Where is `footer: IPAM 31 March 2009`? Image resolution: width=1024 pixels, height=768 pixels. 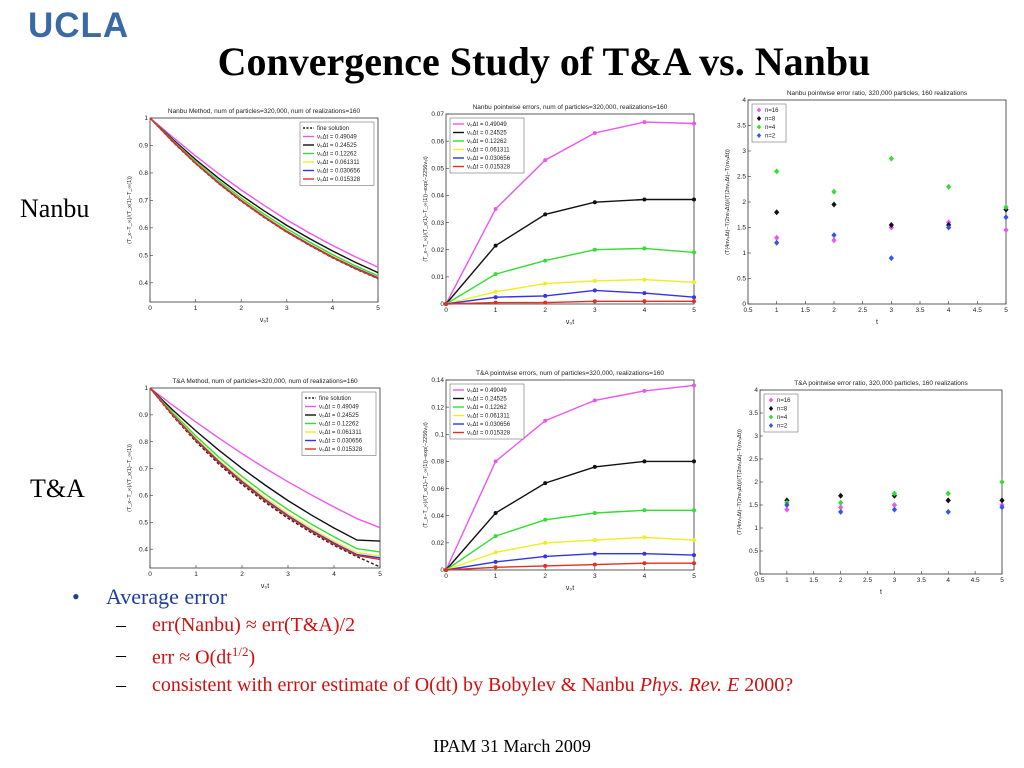
footer: IPAM 31 March 2009 is located at coordinates (512, 746).